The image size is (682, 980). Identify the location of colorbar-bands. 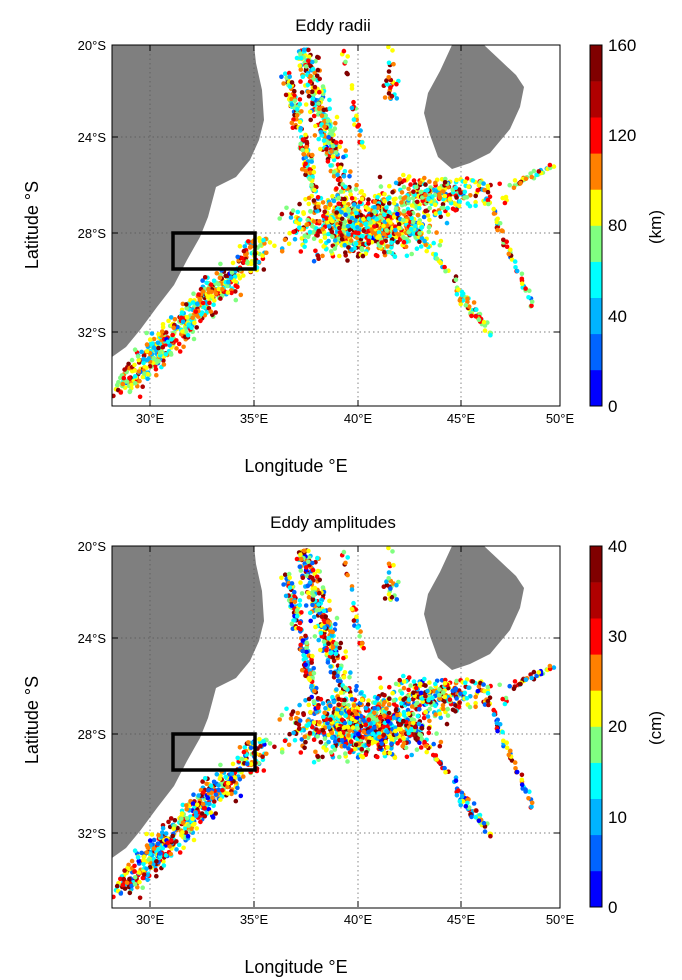
(596, 727).